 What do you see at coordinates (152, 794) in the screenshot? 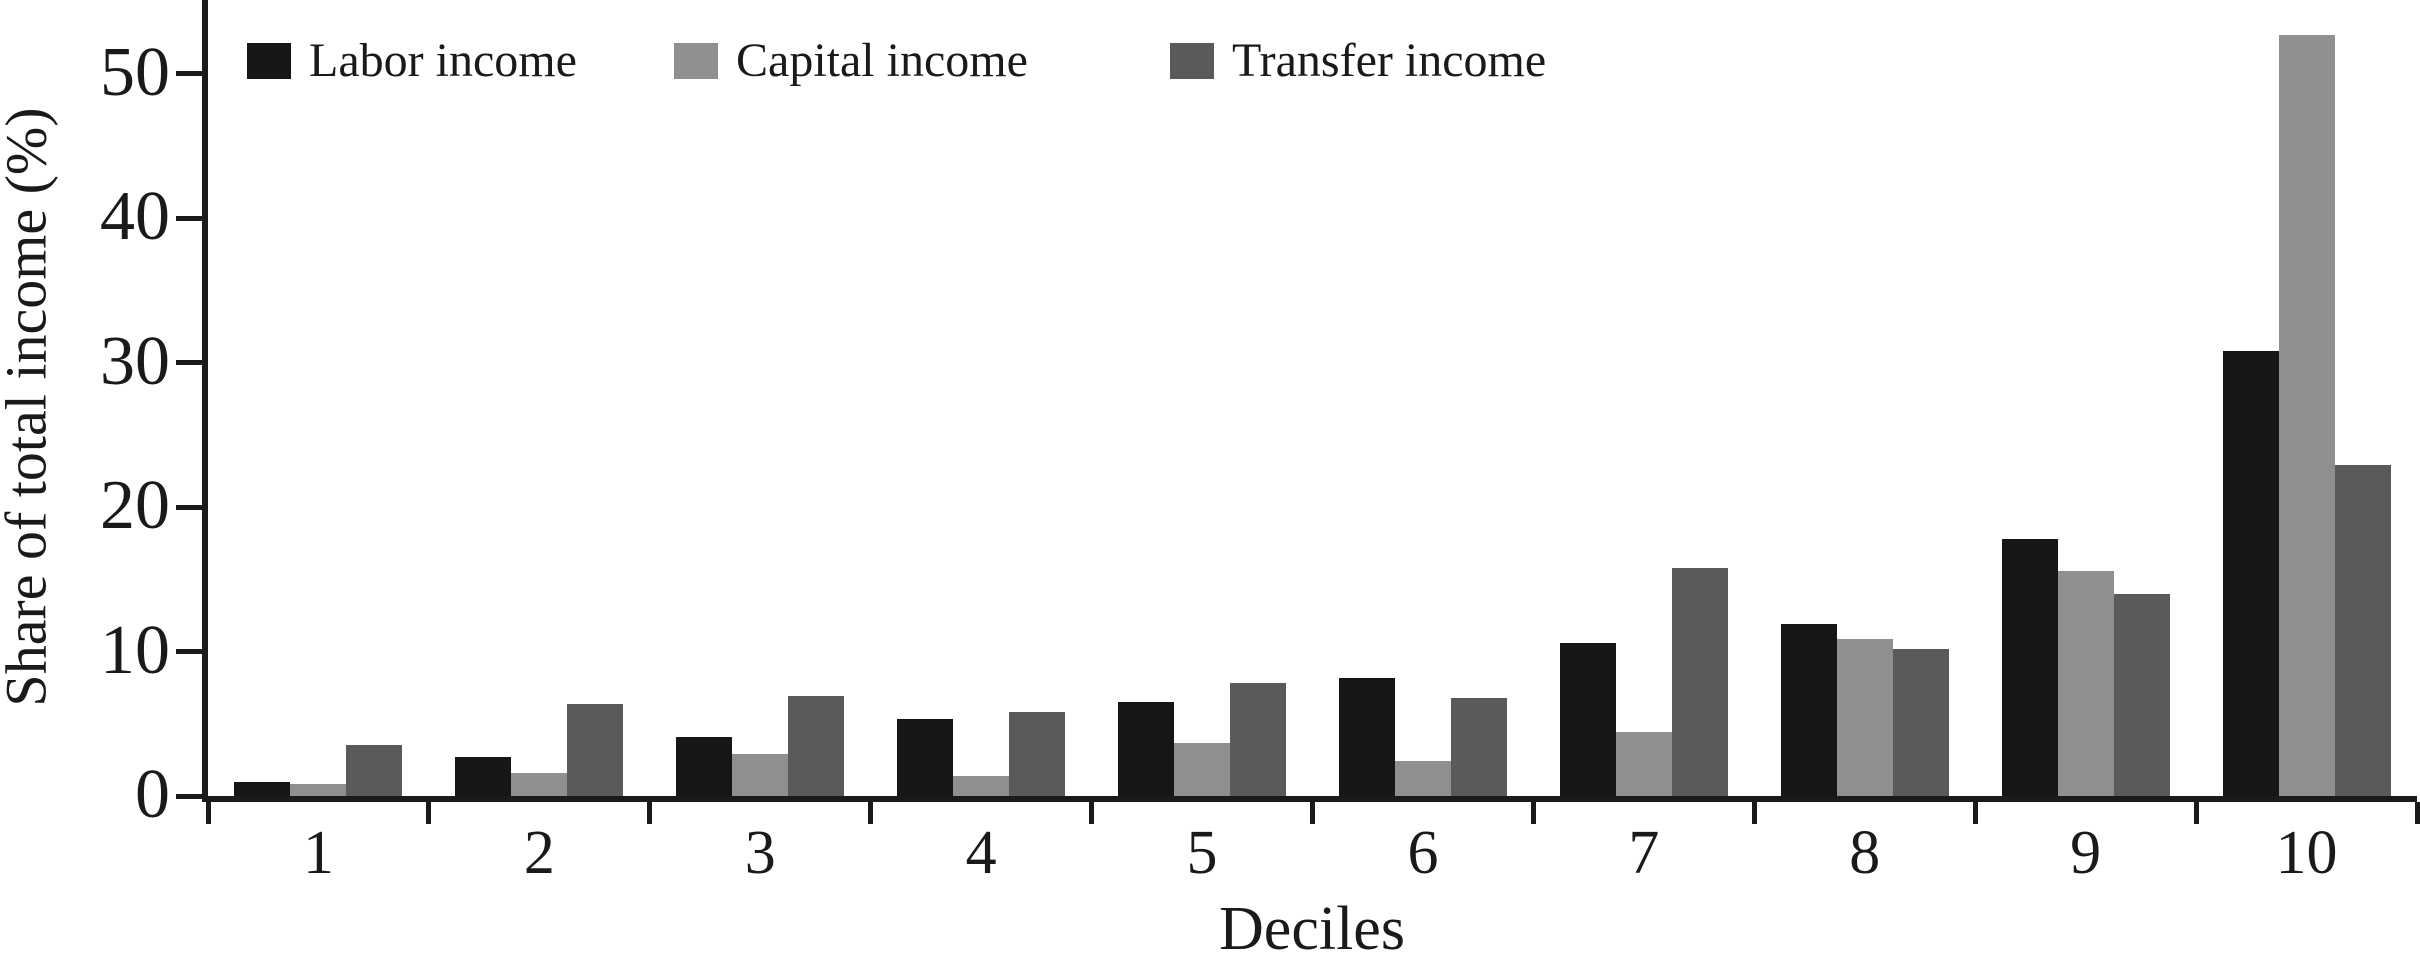
I see `y-tick-label-0: 0` at bounding box center [152, 794].